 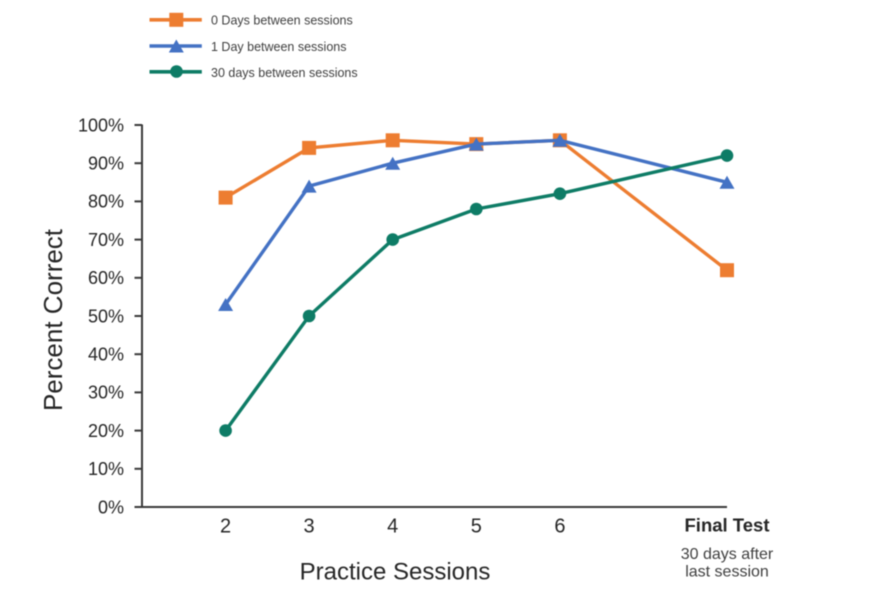 I want to click on svg-text: 20%, so click(x=106, y=431).